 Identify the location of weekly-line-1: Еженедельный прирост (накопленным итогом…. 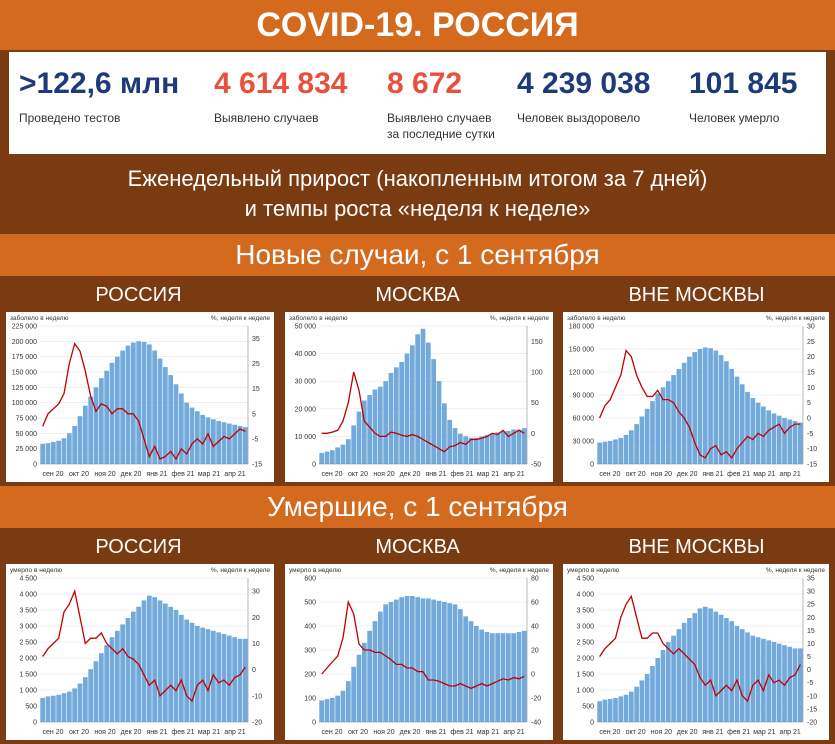
(417, 178).